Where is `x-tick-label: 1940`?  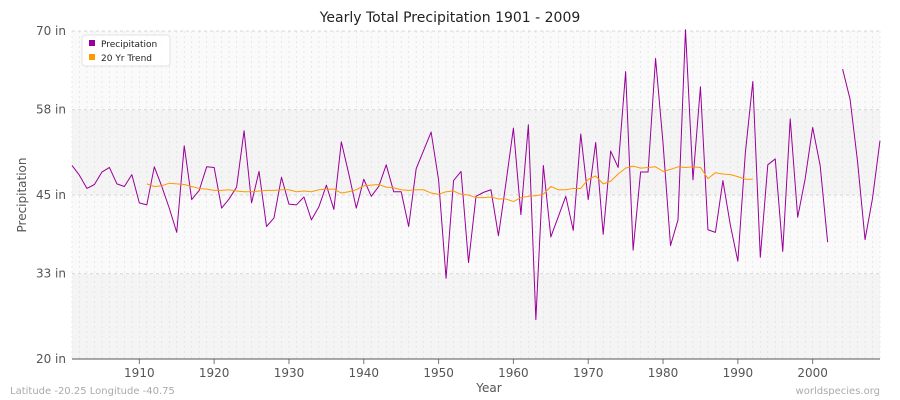
x-tick-label: 1940 is located at coordinates (364, 373).